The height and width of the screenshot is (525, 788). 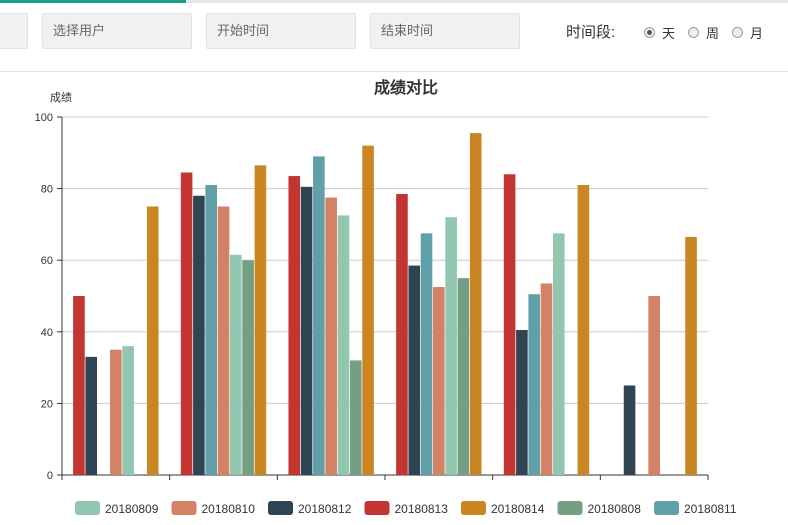 I want to click on legend-item: 20180808, so click(x=599, y=508).